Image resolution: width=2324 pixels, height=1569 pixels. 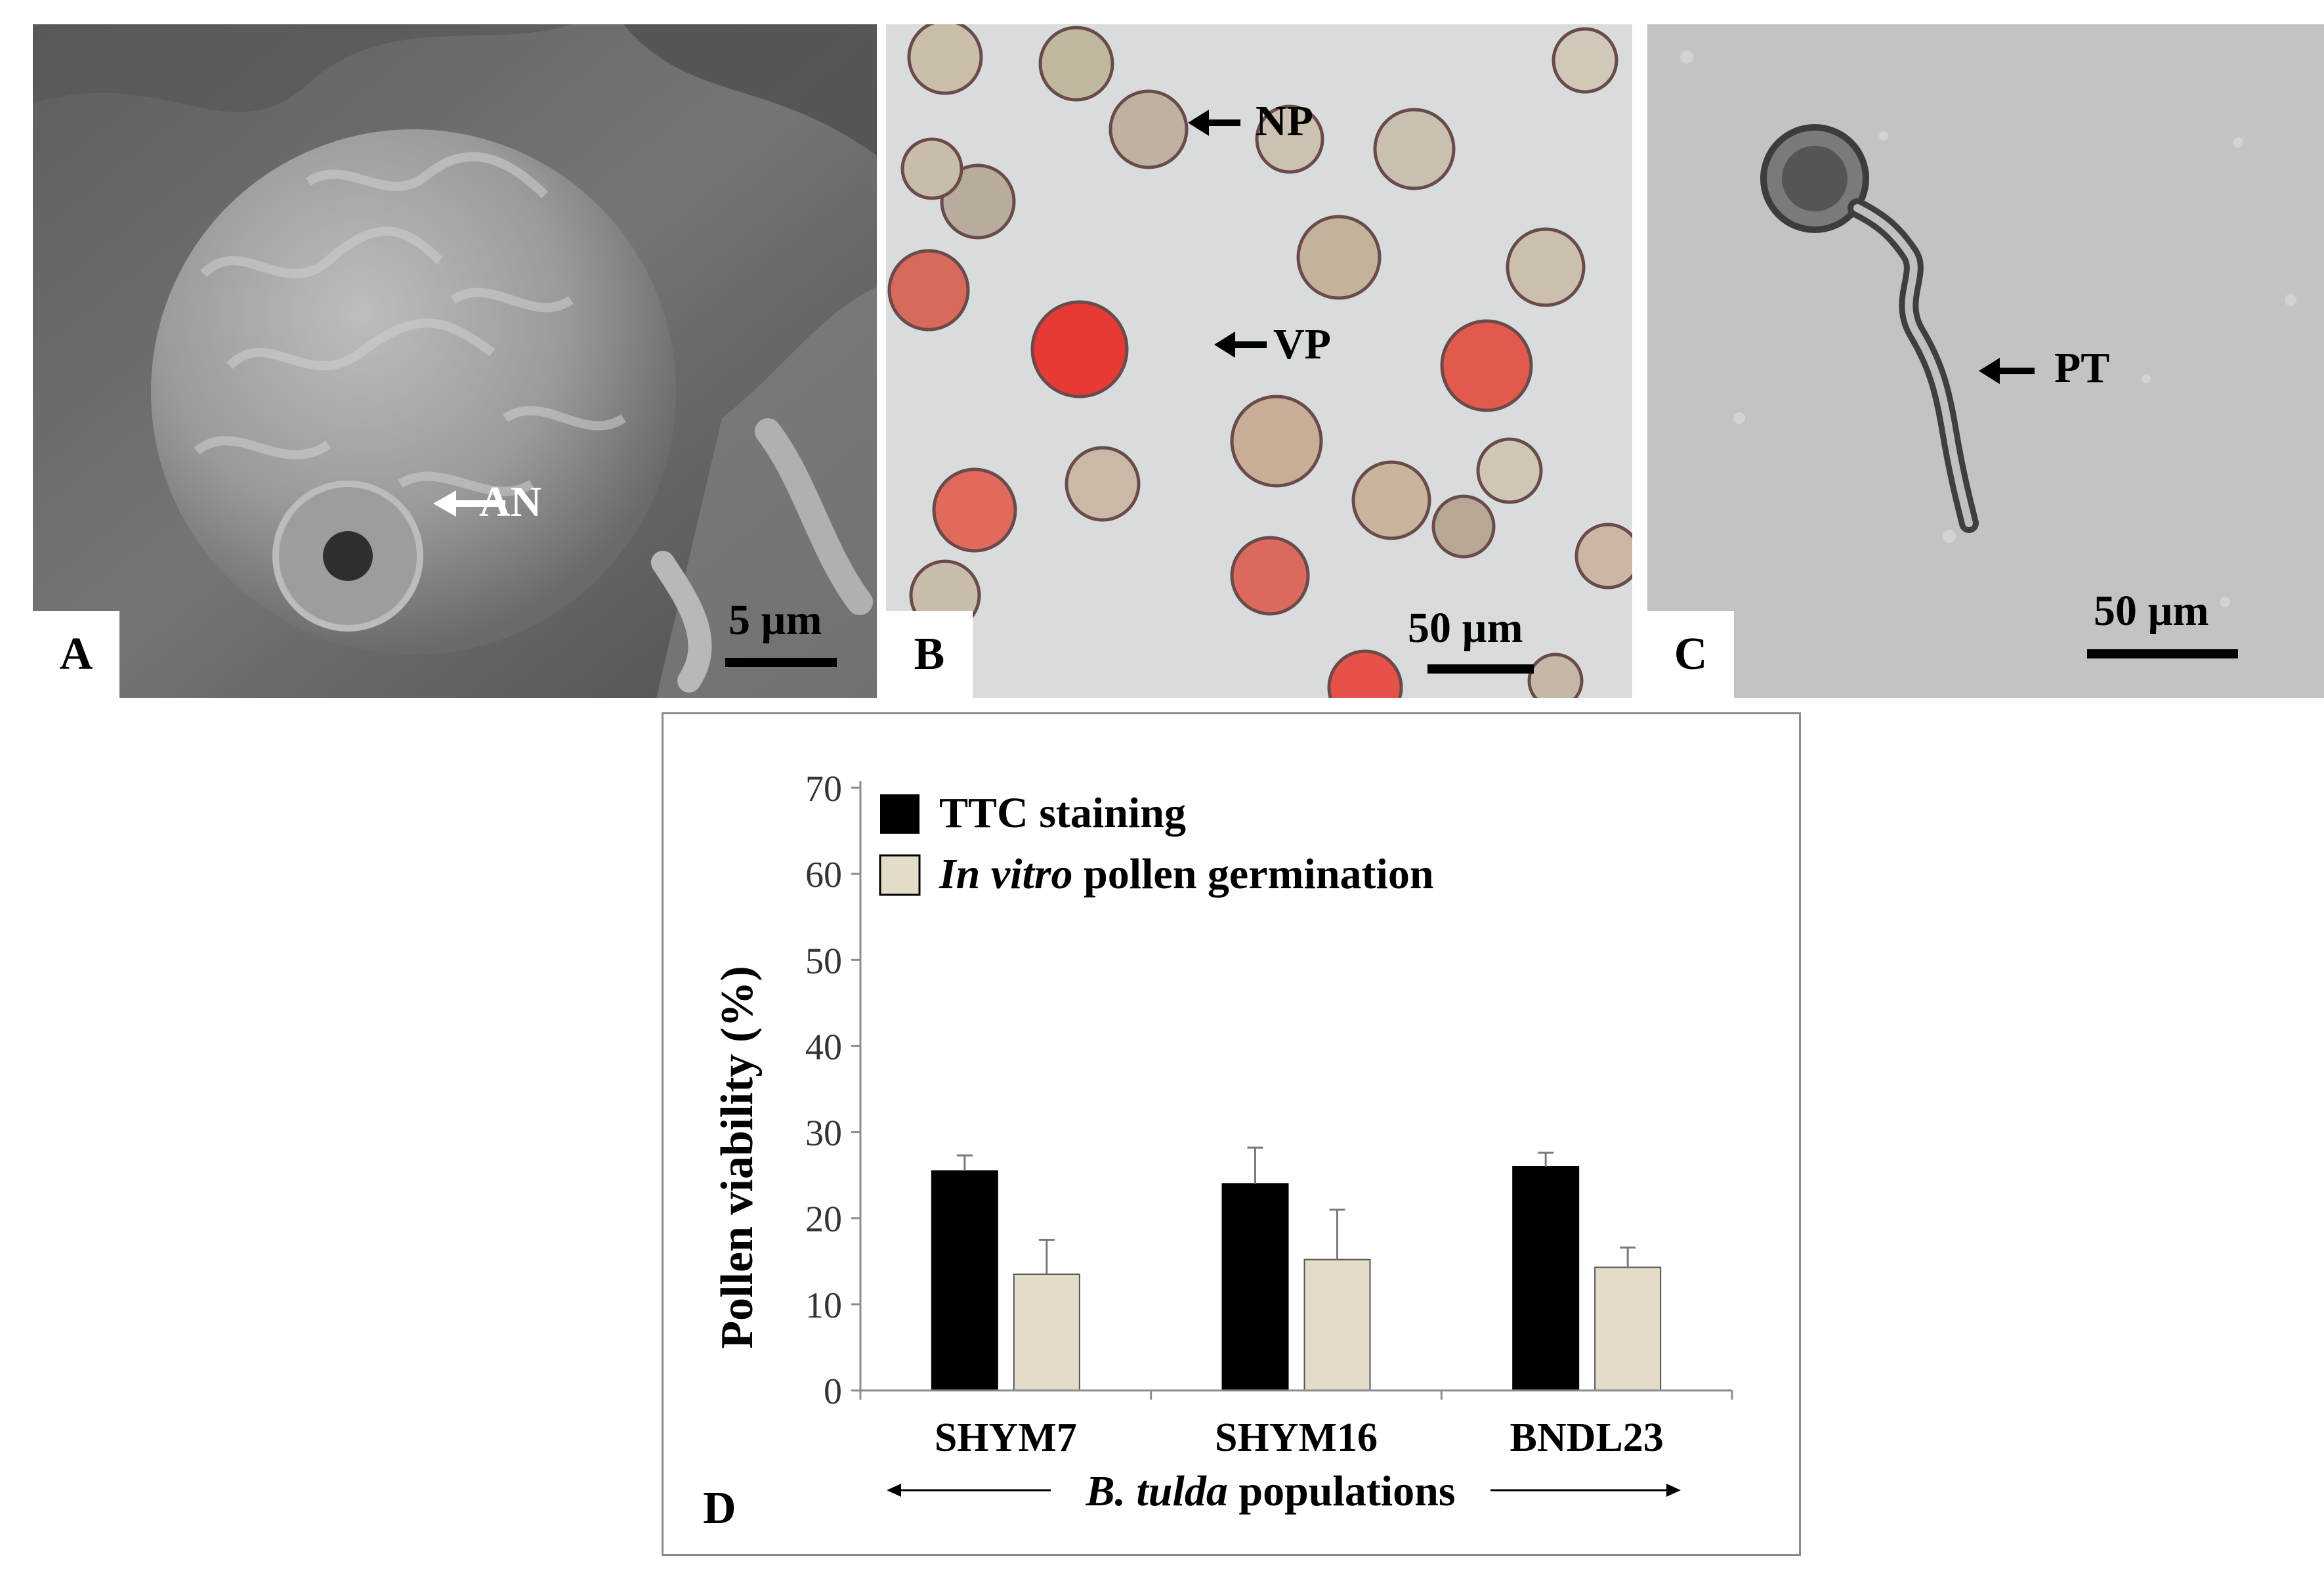 I want to click on x-axis-title: B. tulda populations, so click(x=1270, y=1491).